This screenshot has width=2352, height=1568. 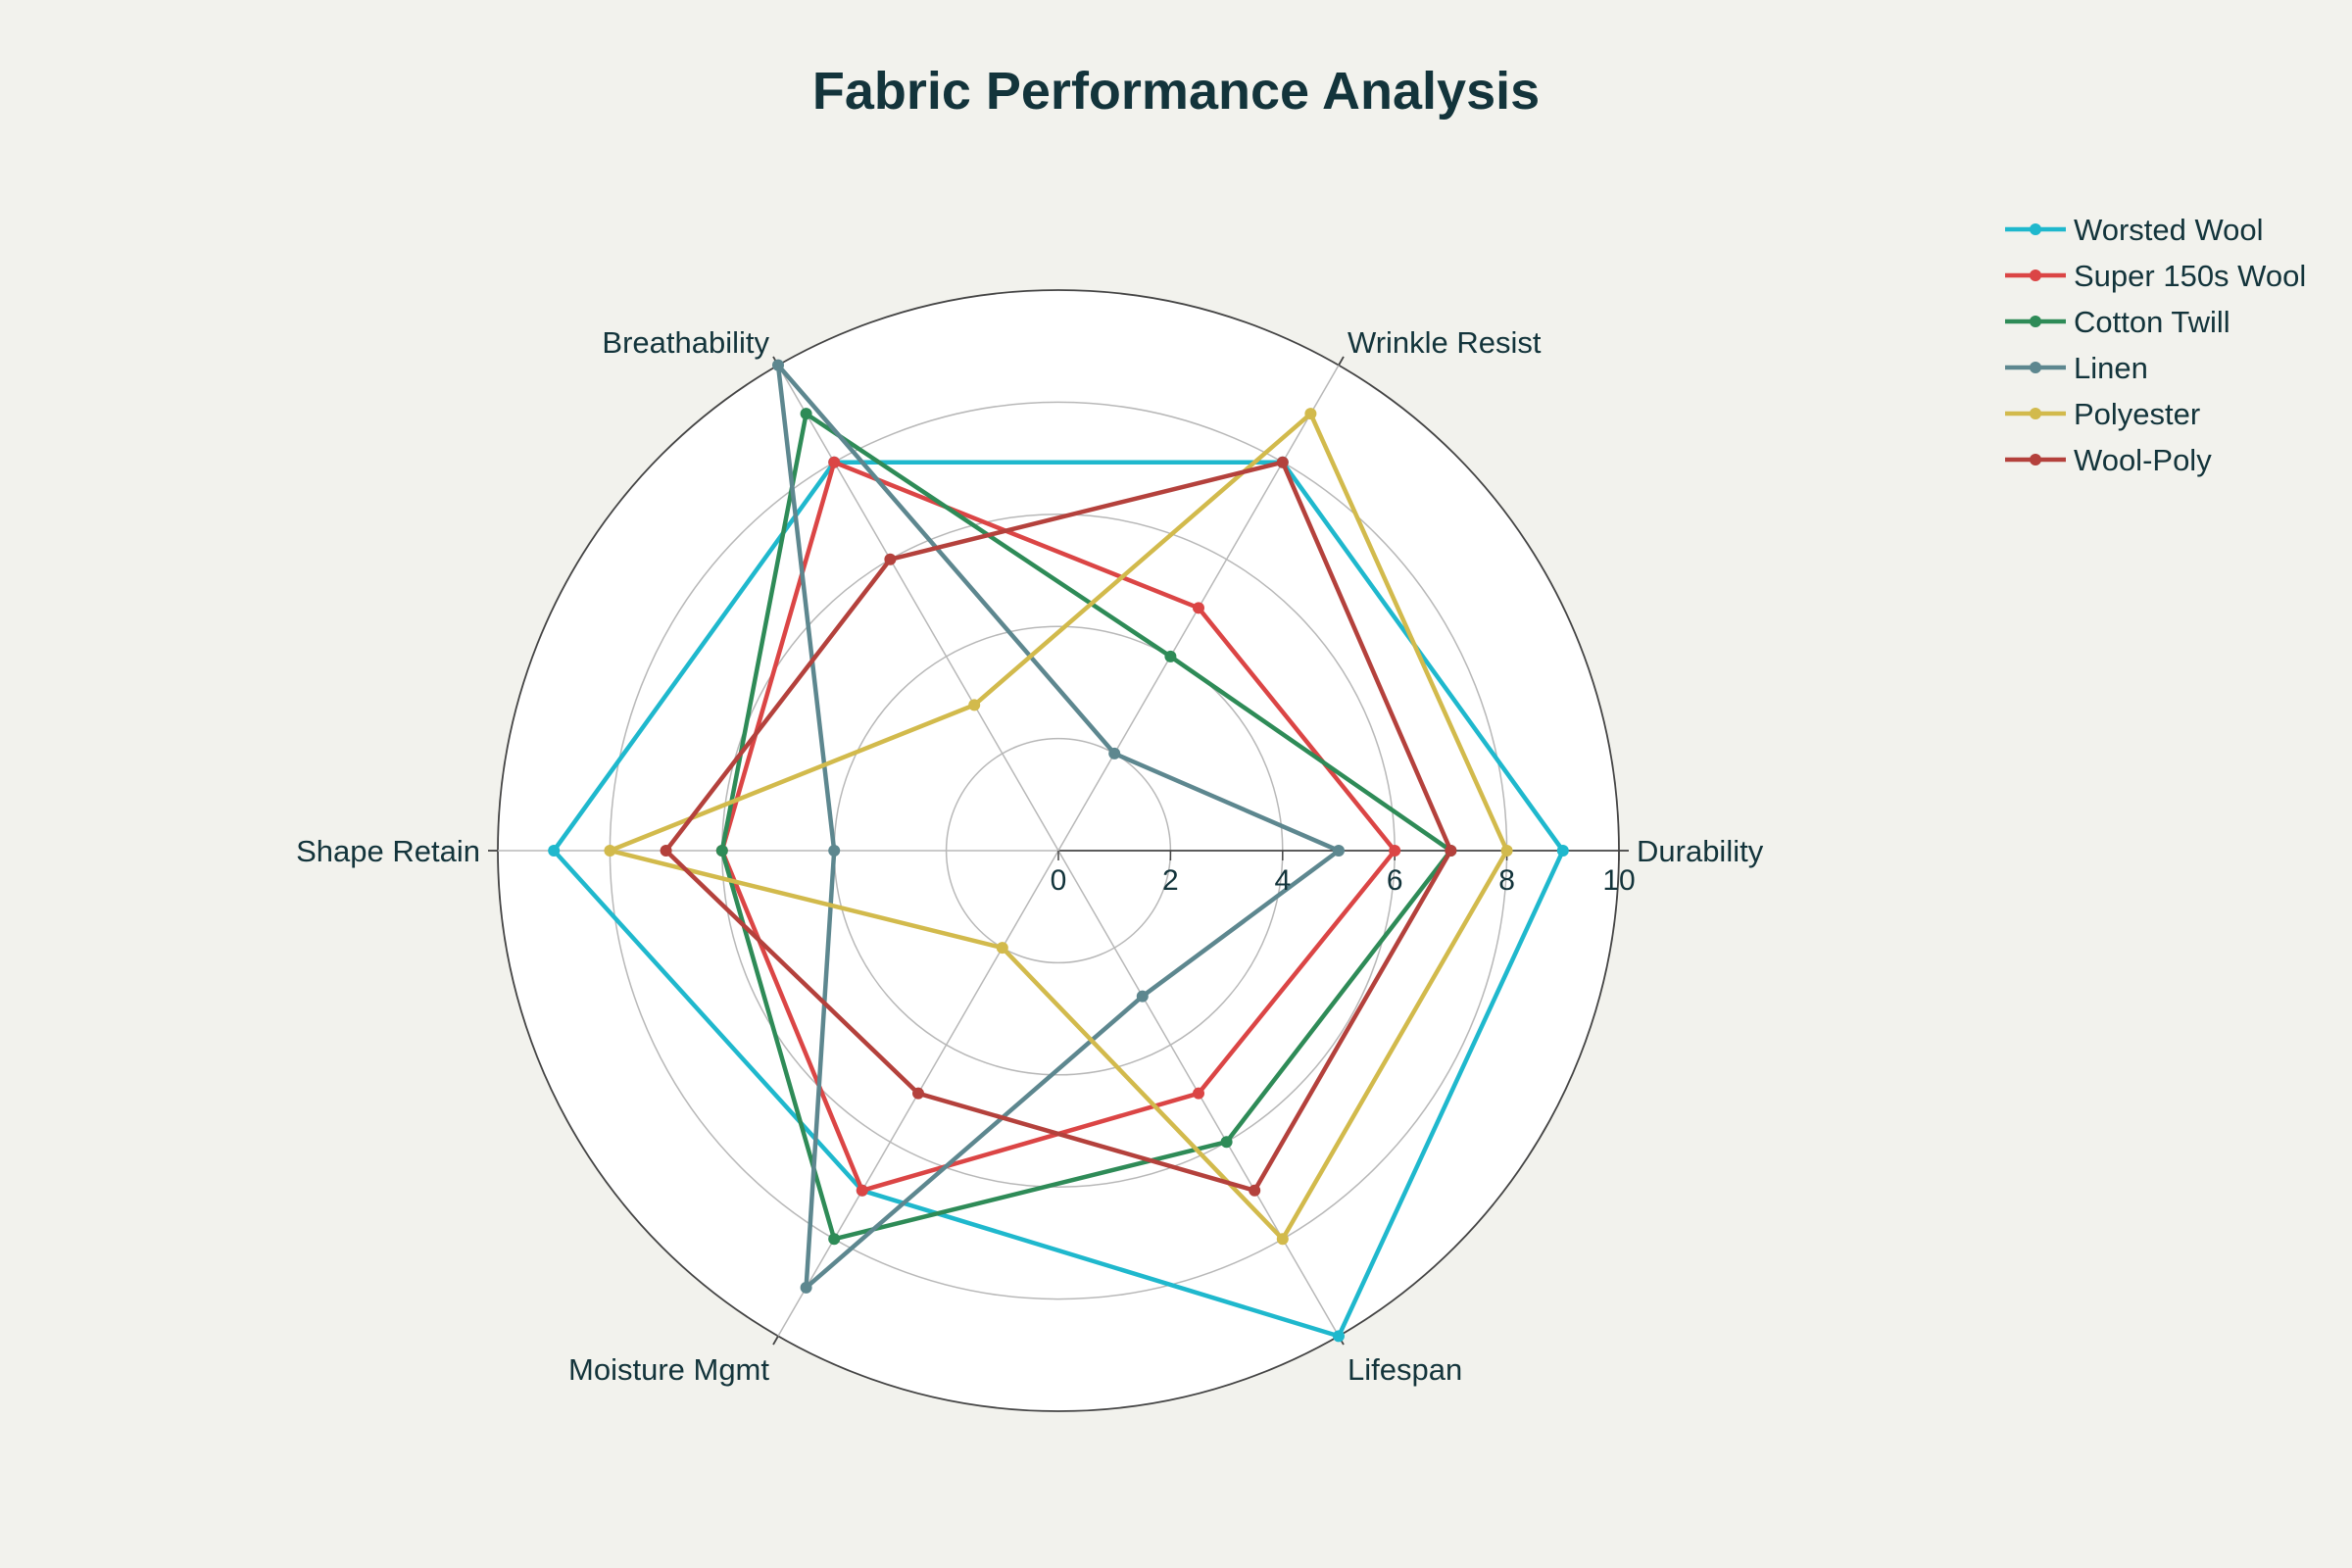 I want to click on legend-item: Polyester, so click(x=2102, y=414).